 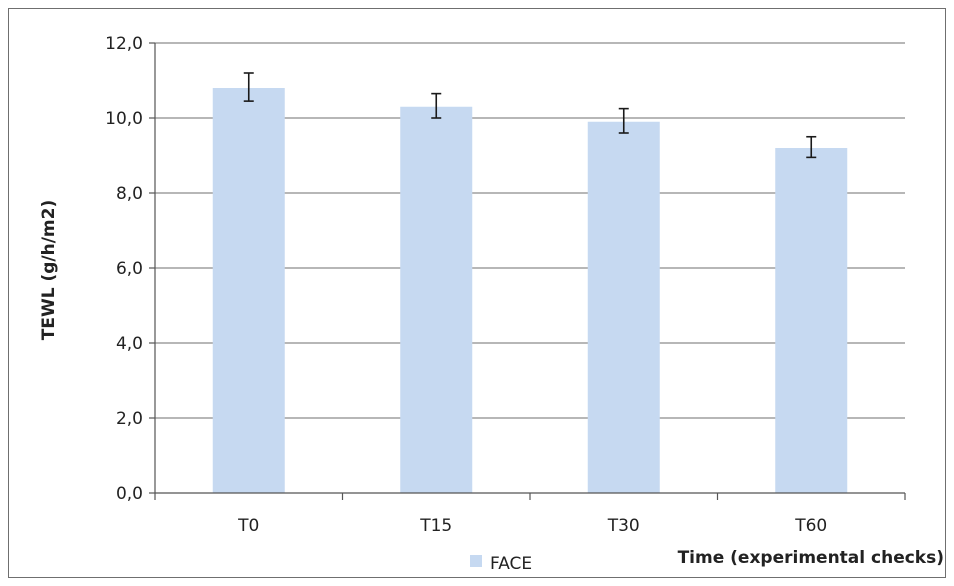 What do you see at coordinates (129, 269) in the screenshot?
I see `y-tick-label: 6,0` at bounding box center [129, 269].